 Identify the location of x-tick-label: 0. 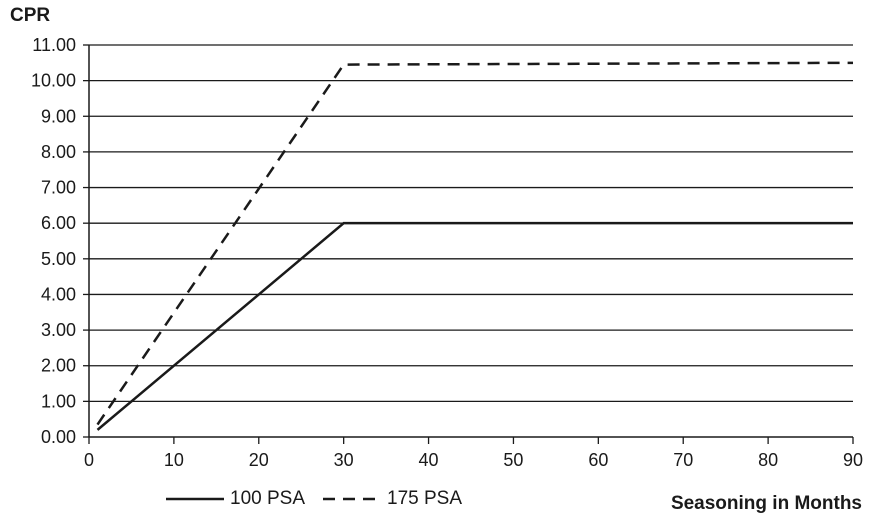
(89, 460).